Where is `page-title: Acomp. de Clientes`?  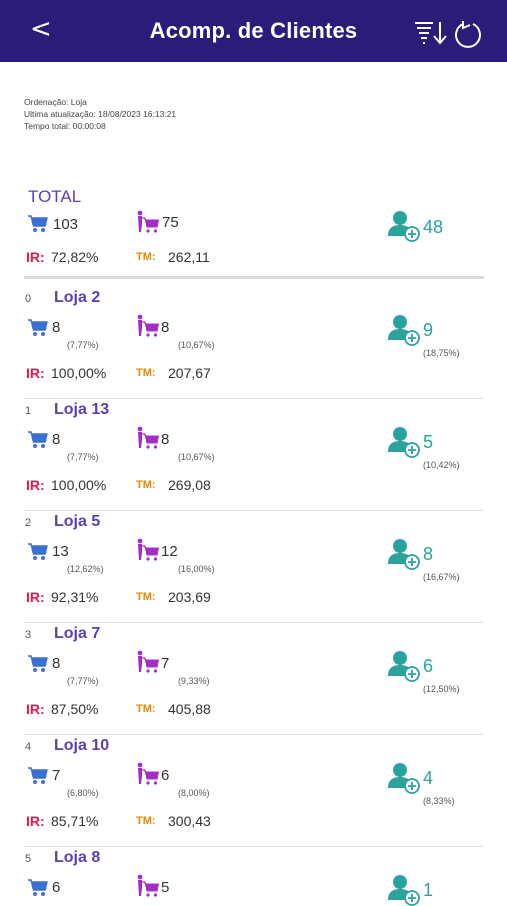 page-title: Acomp. de Clientes is located at coordinates (253, 30).